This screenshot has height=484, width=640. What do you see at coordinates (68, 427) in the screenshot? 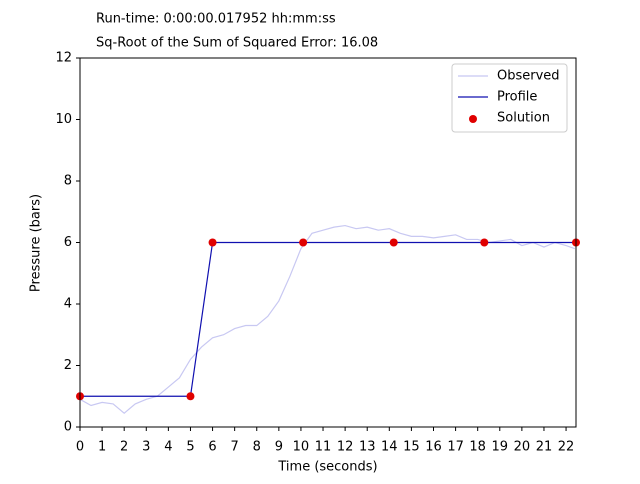
I see `y-tick-label: 0` at bounding box center [68, 427].